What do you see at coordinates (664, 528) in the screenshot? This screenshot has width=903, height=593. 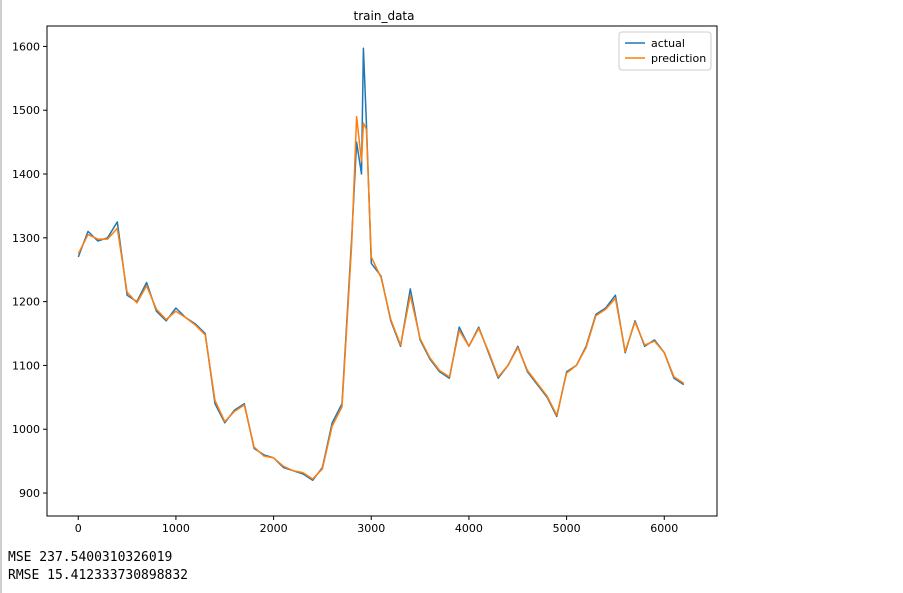 I see `x-tick-label: 6000` at bounding box center [664, 528].